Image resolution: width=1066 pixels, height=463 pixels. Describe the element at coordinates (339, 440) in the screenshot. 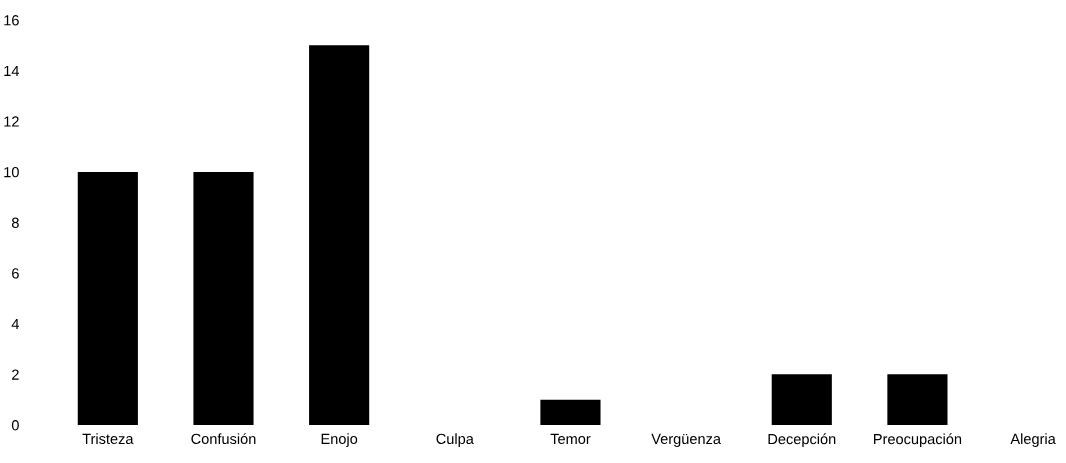

I see `x-tick-label: Enojo` at that location.